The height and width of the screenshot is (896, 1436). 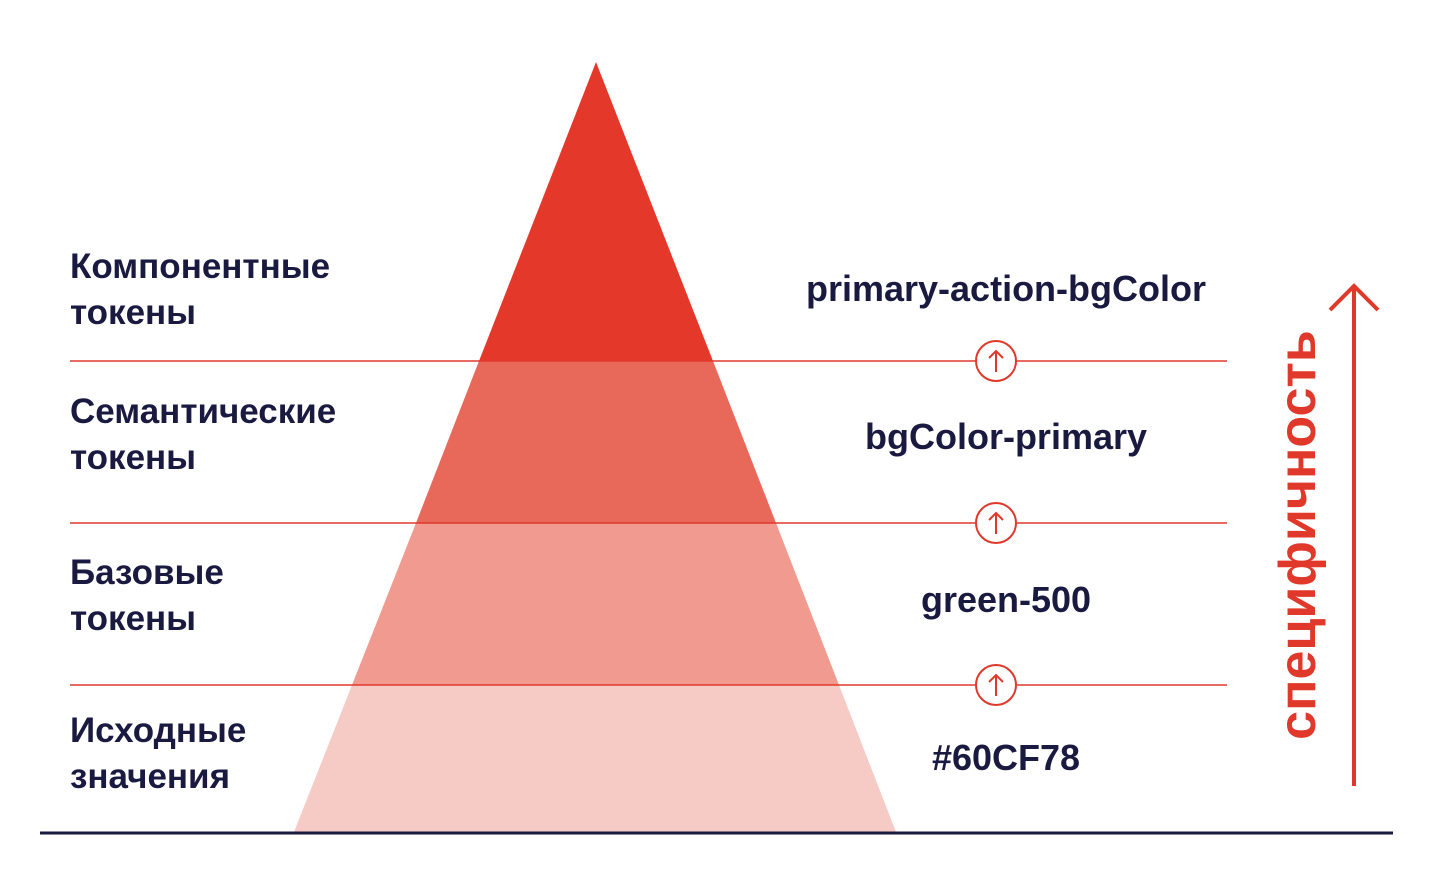 I want to click on token-name-source: #60CF78, so click(x=1006, y=757).